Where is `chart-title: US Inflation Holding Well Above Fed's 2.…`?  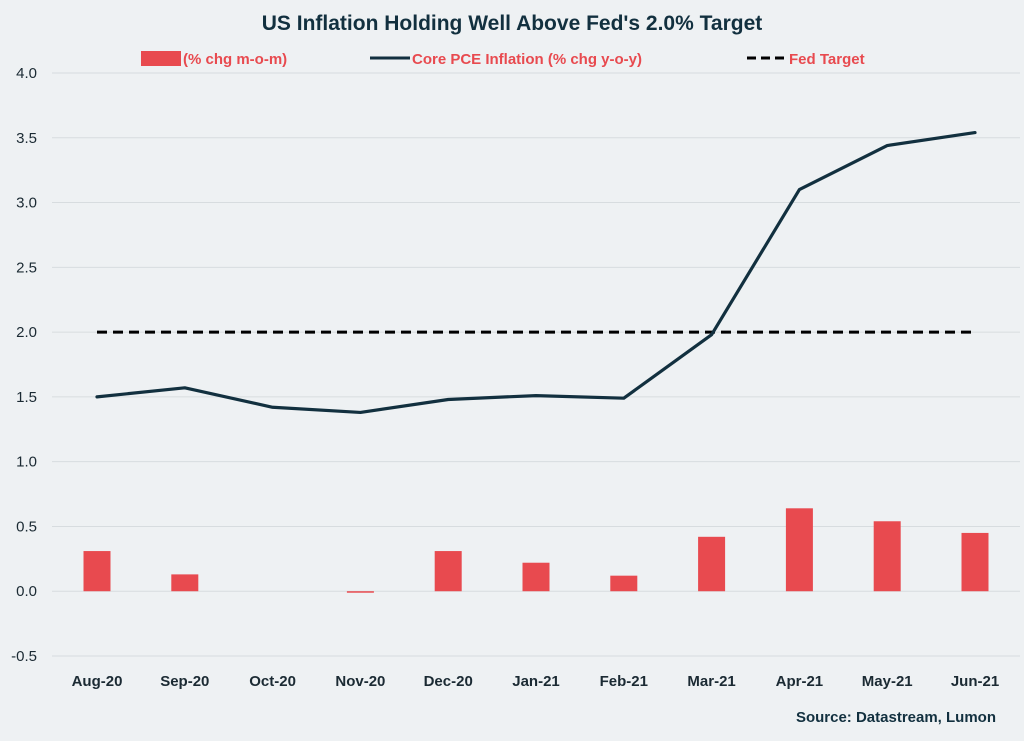
chart-title: US Inflation Holding Well Above Fed's 2.… is located at coordinates (512, 23).